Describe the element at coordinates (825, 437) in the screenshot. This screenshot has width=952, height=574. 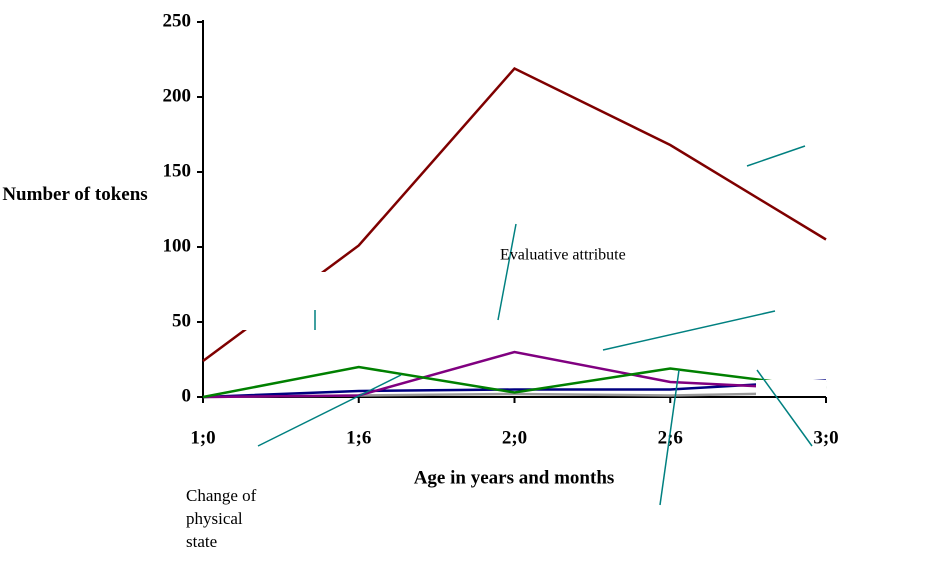
I see `x-tick-label: 3;0` at that location.